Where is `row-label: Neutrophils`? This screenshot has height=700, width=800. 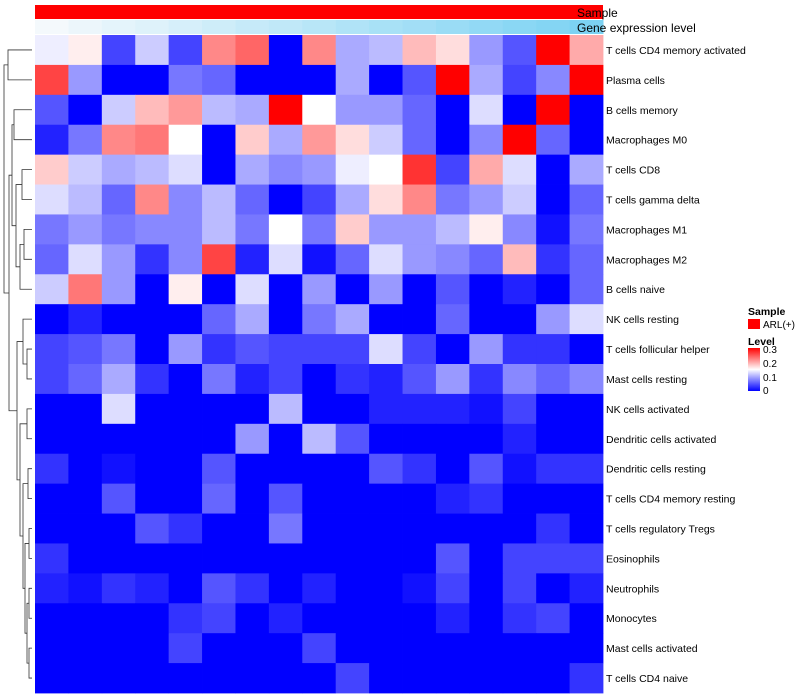 row-label: Neutrophils is located at coordinates (632, 589).